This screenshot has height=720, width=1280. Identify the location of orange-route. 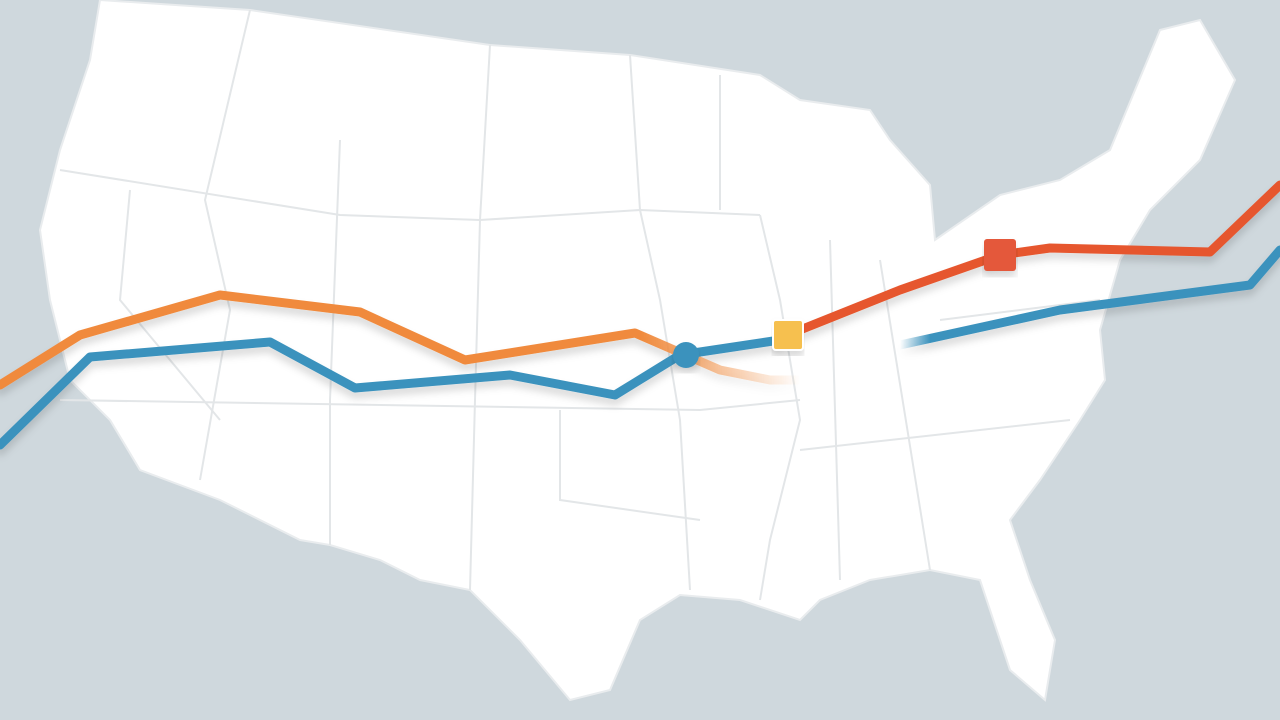
(402, 340).